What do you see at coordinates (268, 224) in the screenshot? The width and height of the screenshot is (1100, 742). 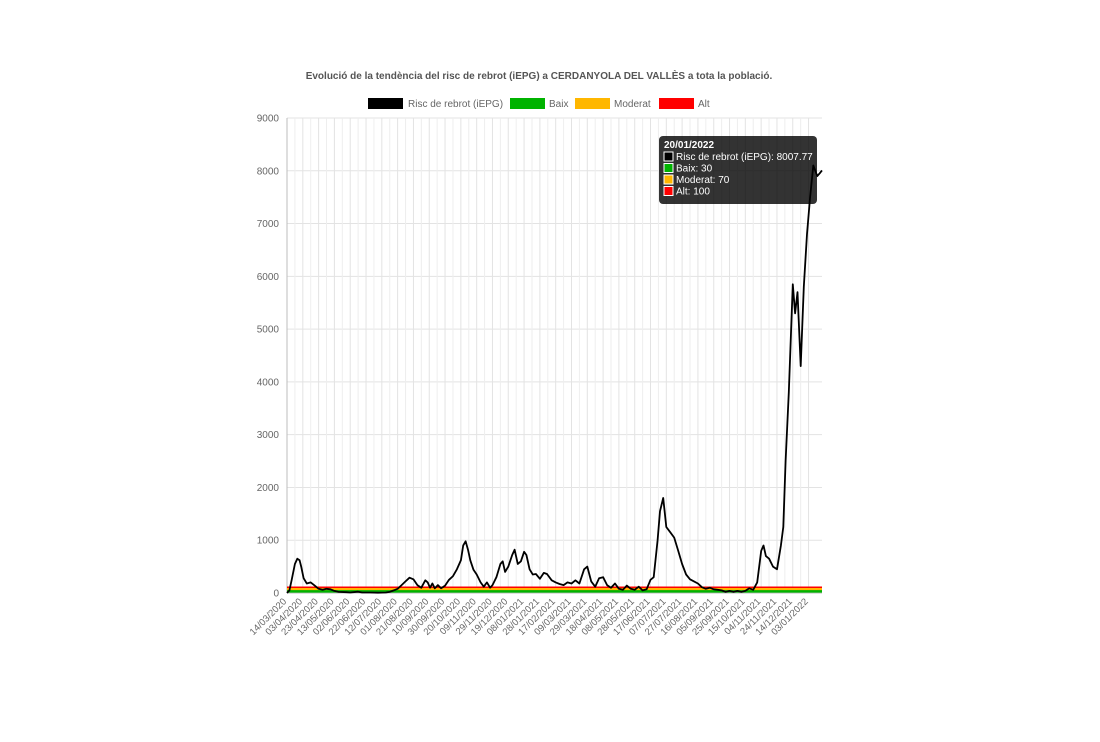 I see `y-tick-label: 7000` at bounding box center [268, 224].